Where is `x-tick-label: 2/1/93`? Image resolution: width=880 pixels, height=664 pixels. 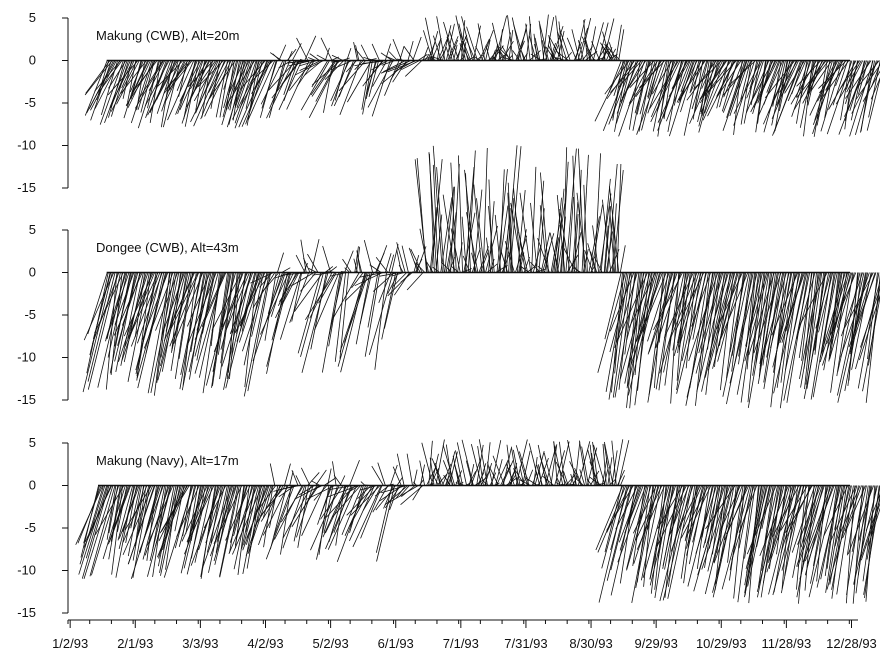
x-tick-label: 2/1/93 is located at coordinates (135, 643).